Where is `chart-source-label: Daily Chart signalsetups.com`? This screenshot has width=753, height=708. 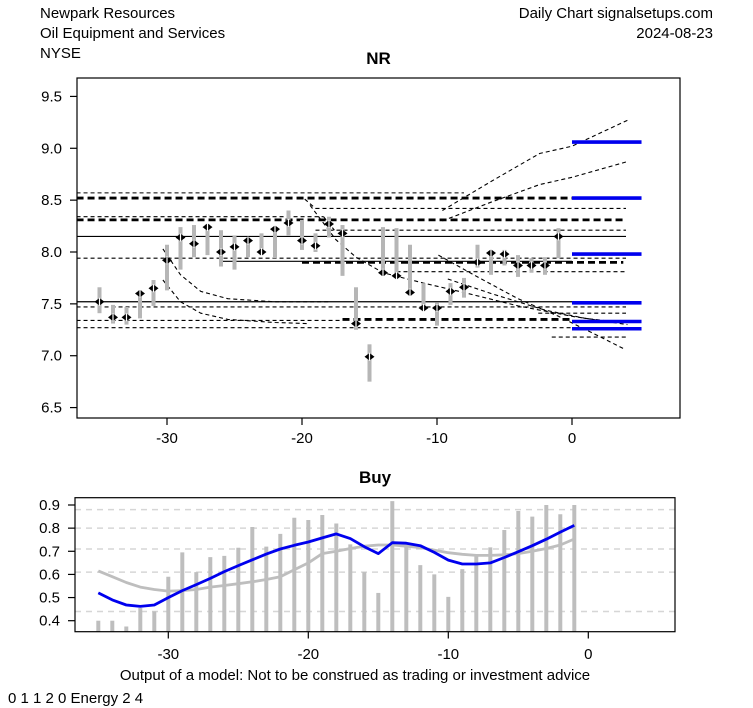
chart-source-label: Daily Chart signalsetups.com is located at coordinates (615, 13).